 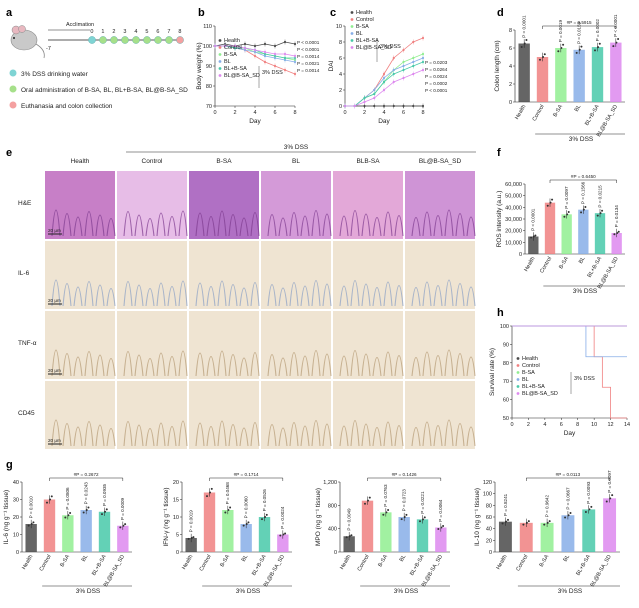 I want to click on y-tick-label: 1,200, so click(x=330, y=483).